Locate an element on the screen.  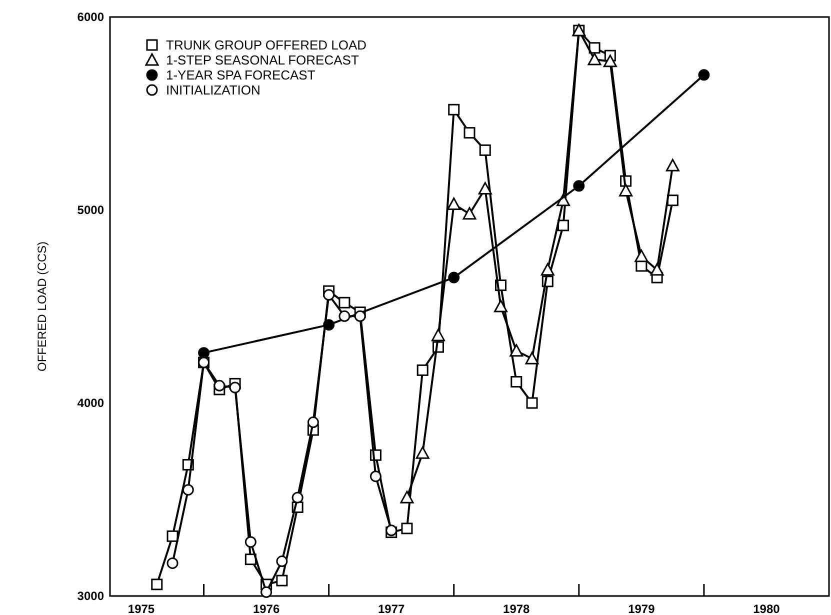
legend-label: INITIALIZATION is located at coordinates (213, 90).